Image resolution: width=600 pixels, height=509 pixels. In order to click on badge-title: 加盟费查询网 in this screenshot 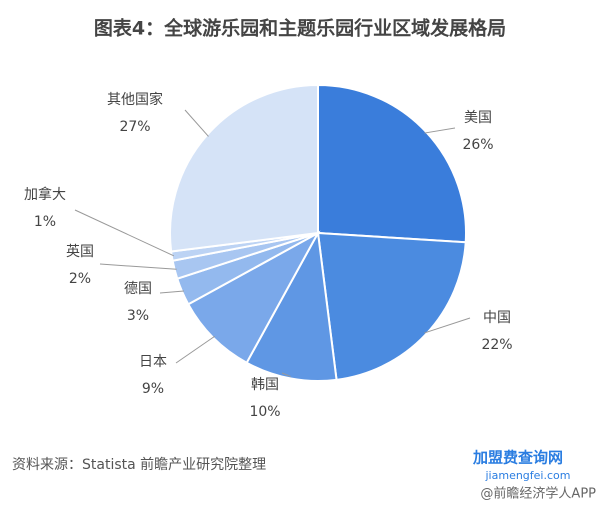, I will do `click(517, 458)`.